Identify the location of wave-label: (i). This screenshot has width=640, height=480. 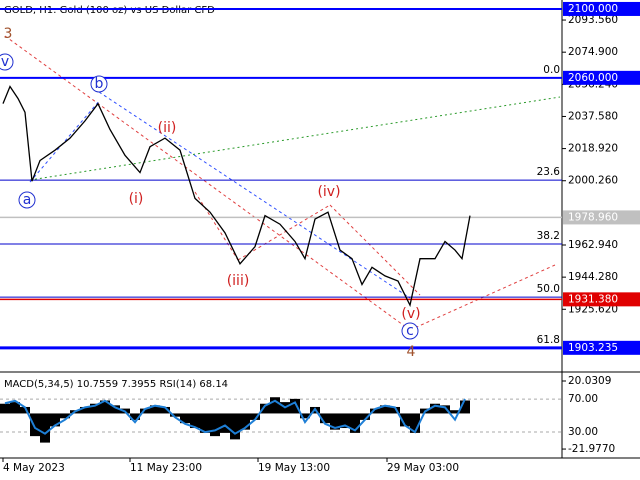
(136, 199).